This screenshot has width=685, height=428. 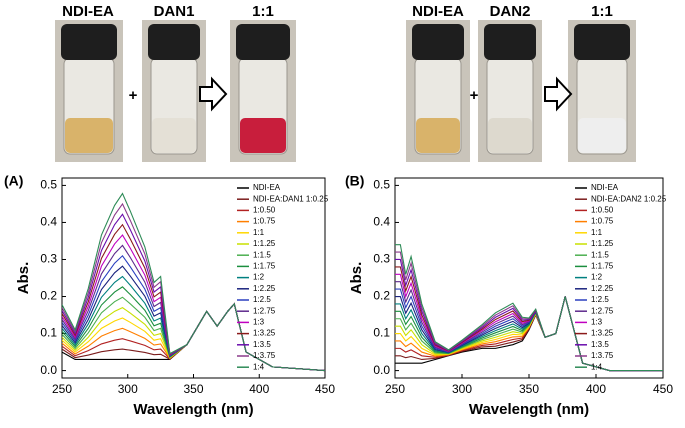 What do you see at coordinates (510, 11) in the screenshot?
I see `vial-label: DAN2` at bounding box center [510, 11].